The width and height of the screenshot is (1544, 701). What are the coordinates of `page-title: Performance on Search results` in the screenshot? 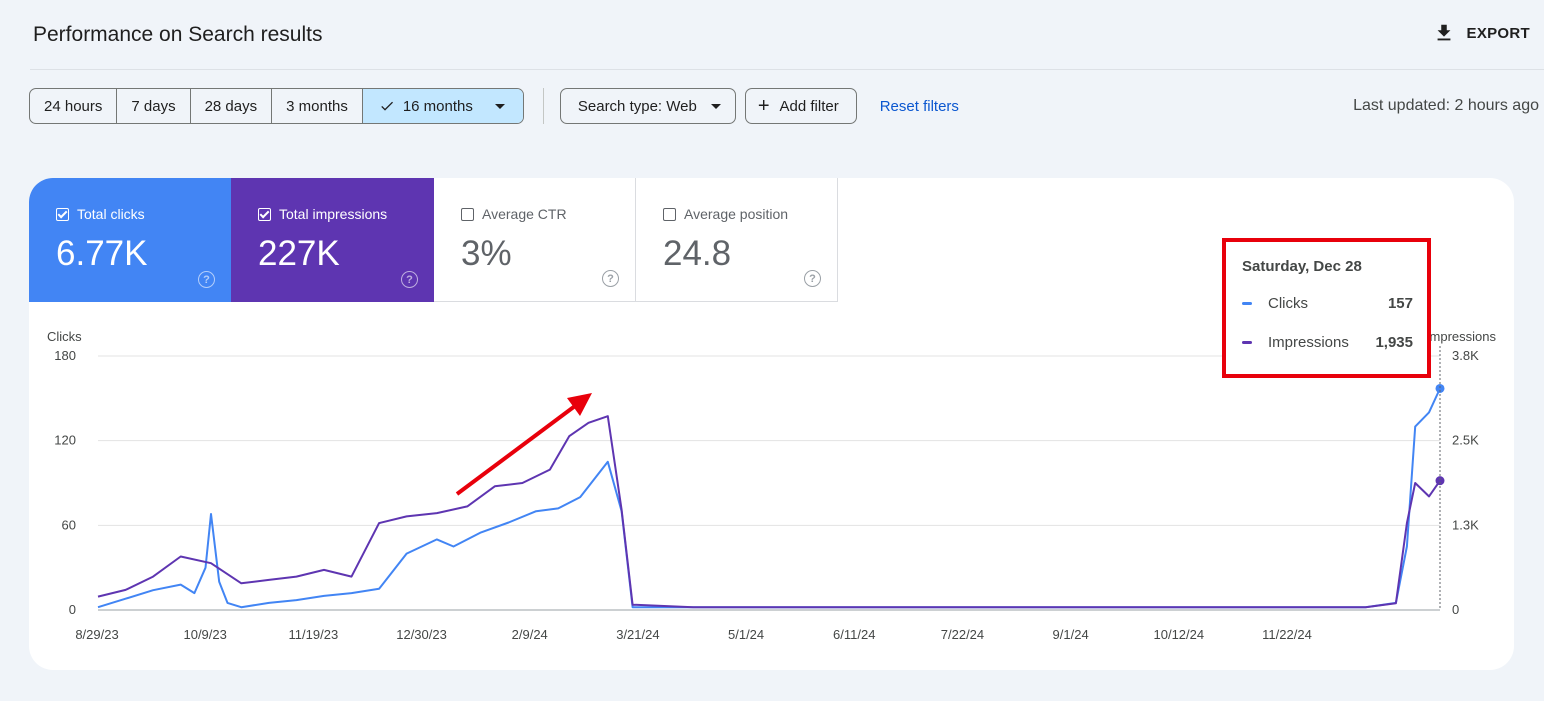 It's located at (178, 34).